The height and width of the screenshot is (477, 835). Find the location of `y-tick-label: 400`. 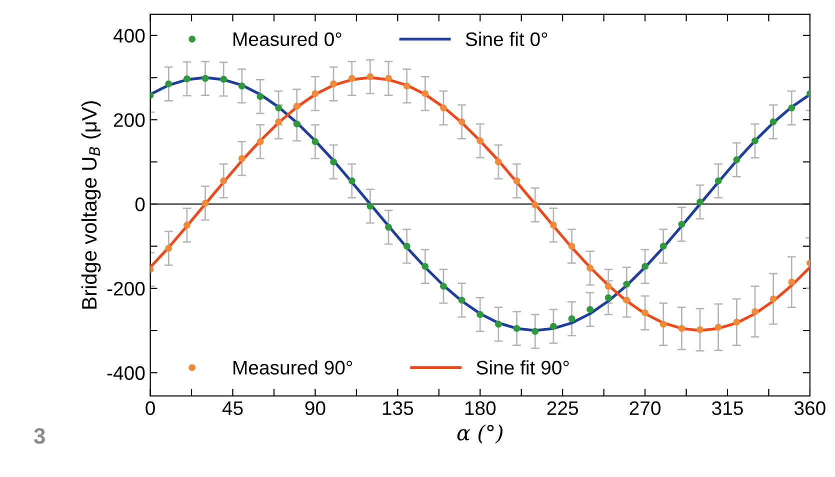

y-tick-label: 400 is located at coordinates (129, 35).